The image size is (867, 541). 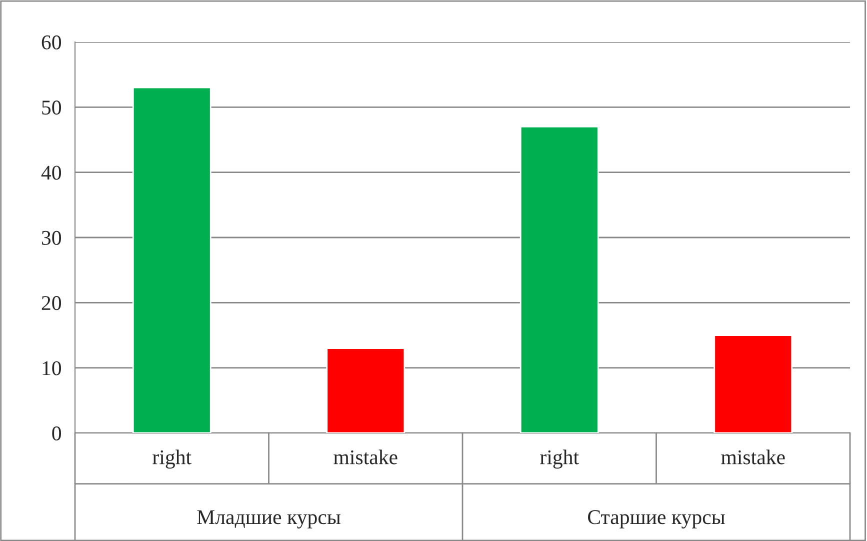 I want to click on y-tick-label: 50, so click(x=52, y=107).